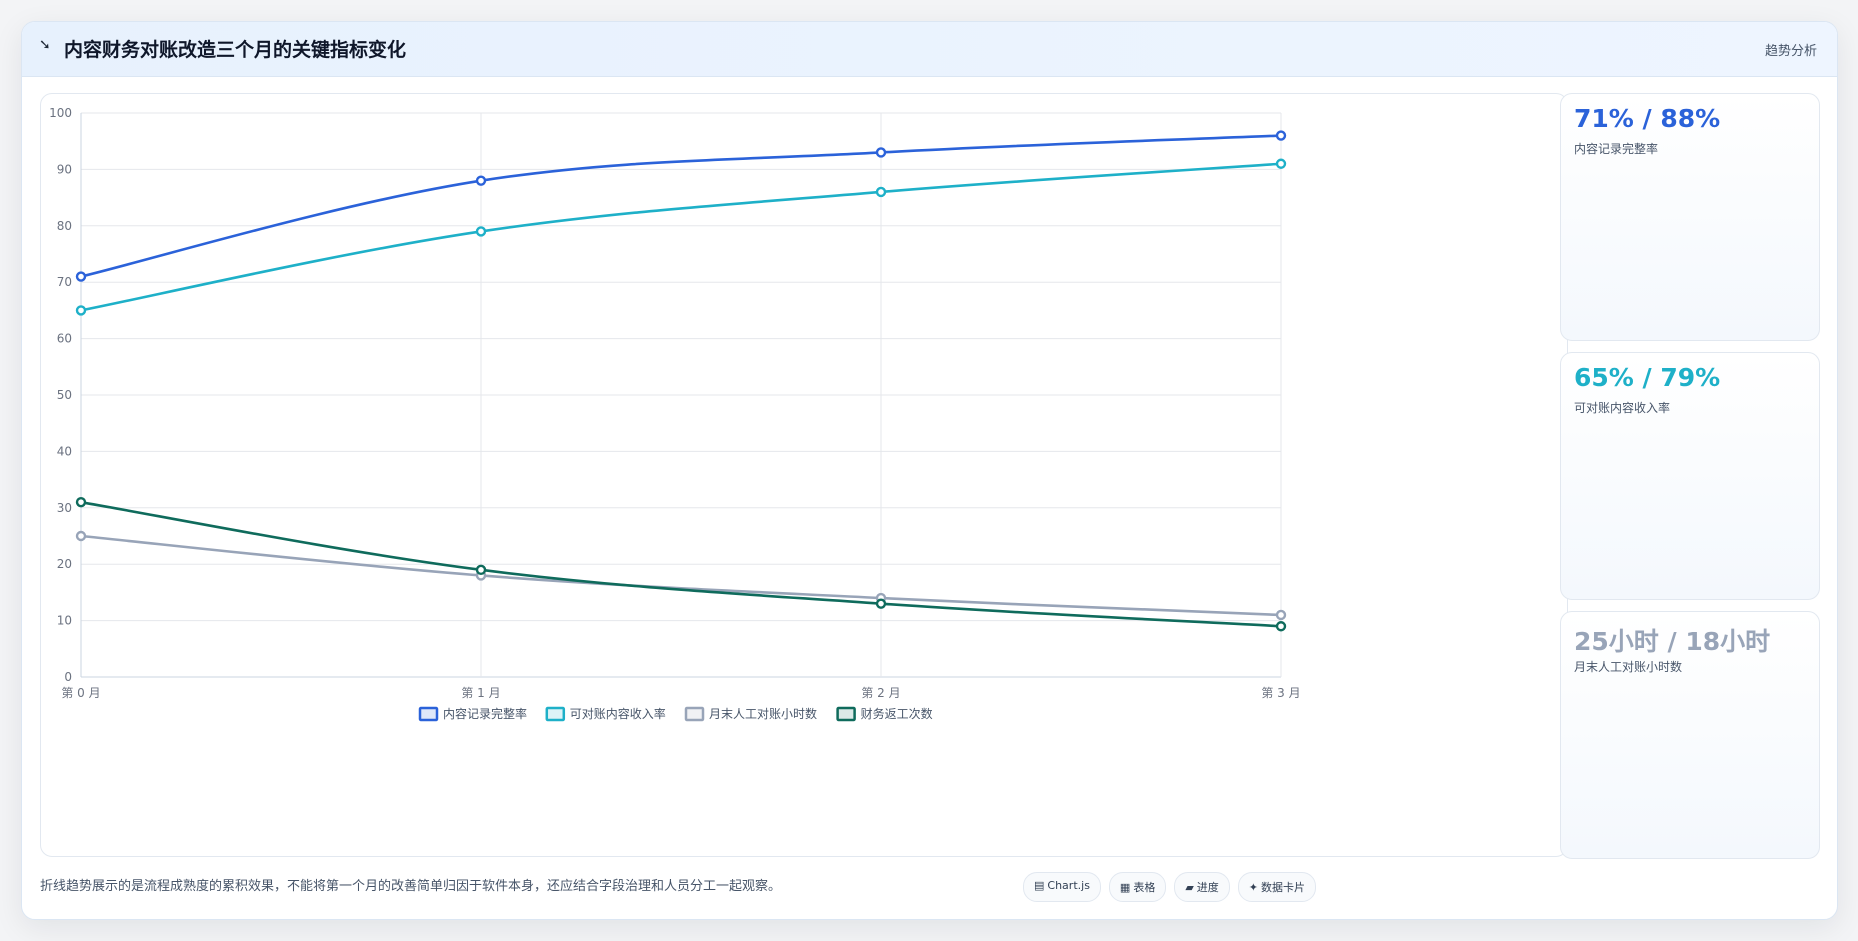  Describe the element at coordinates (1189, 887) in the screenshot. I see `progress-icon: ▰` at that location.